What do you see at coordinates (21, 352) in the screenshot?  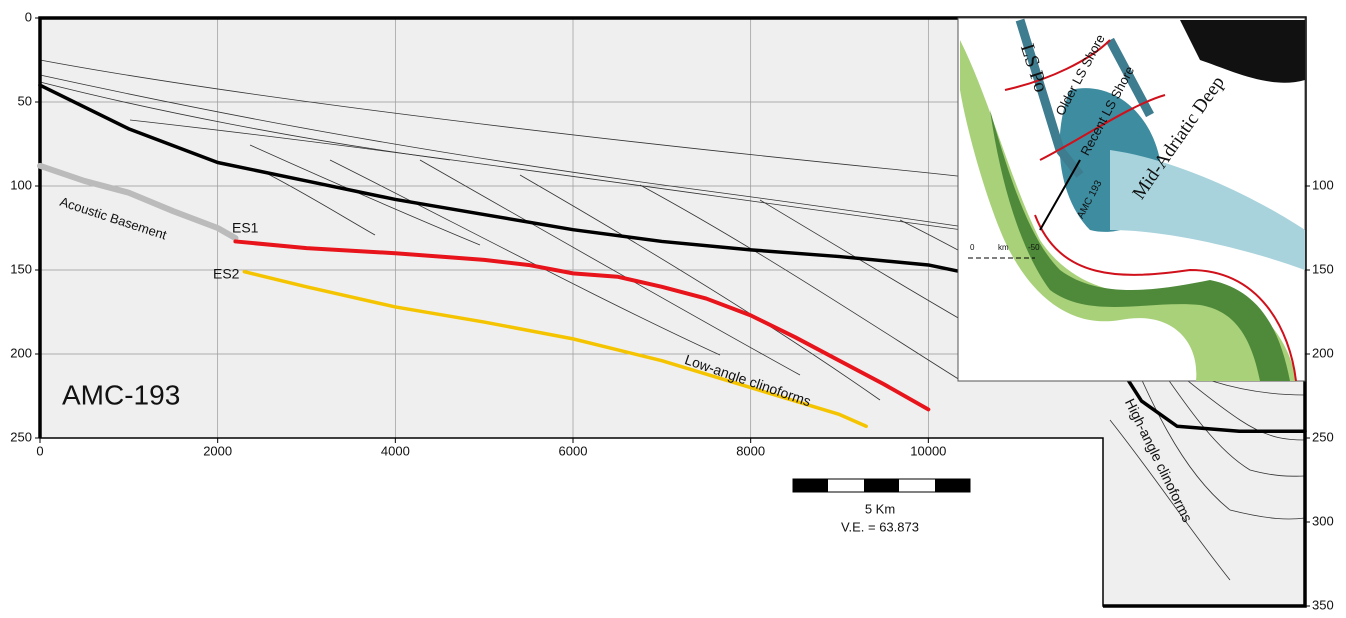 I see `y-tick-label: 200` at bounding box center [21, 352].